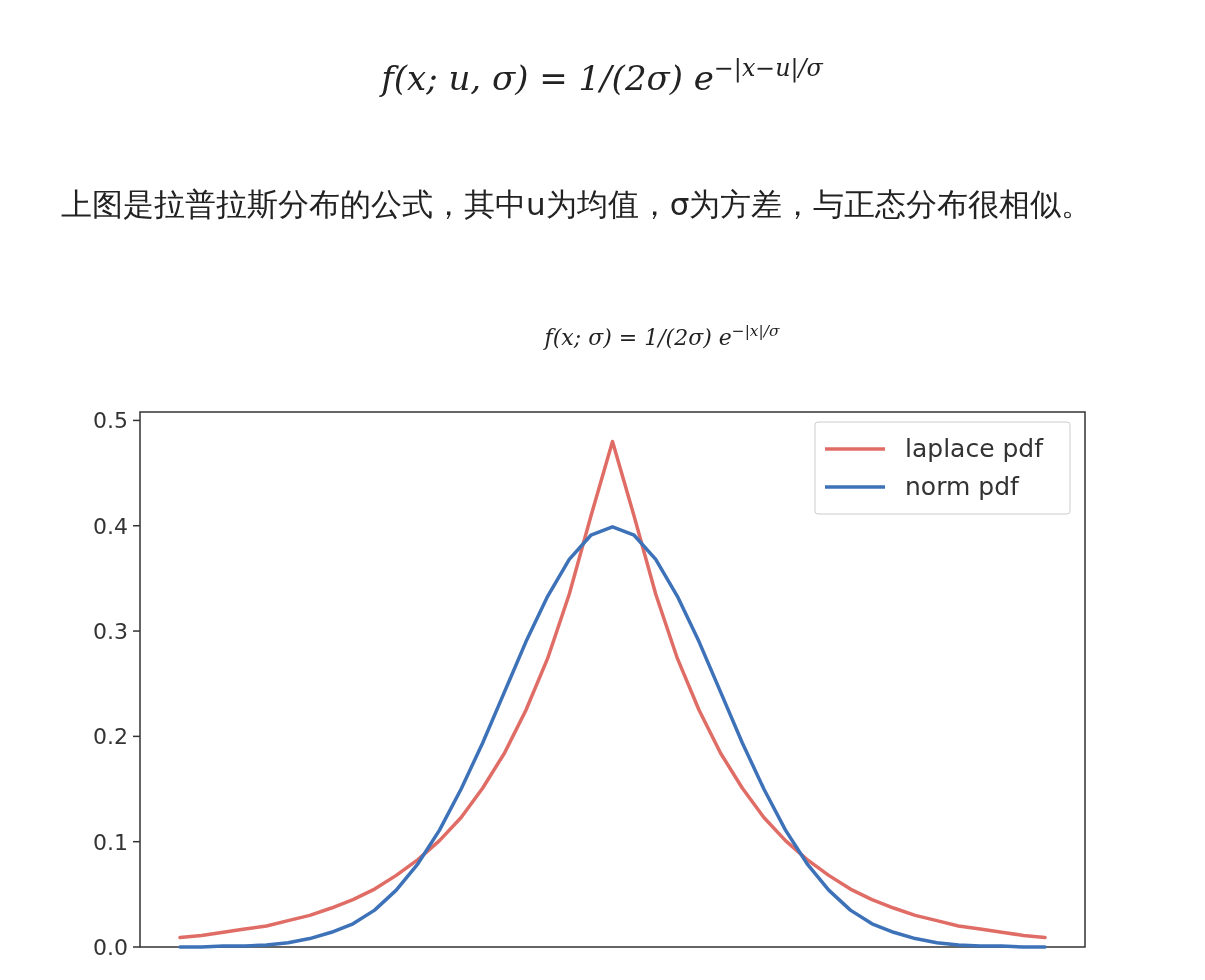  What do you see at coordinates (661, 336) in the screenshot?
I see `chart-title: f(x; σ) = 1/(2σ) e$^{−|x|/σ}$` at bounding box center [661, 336].